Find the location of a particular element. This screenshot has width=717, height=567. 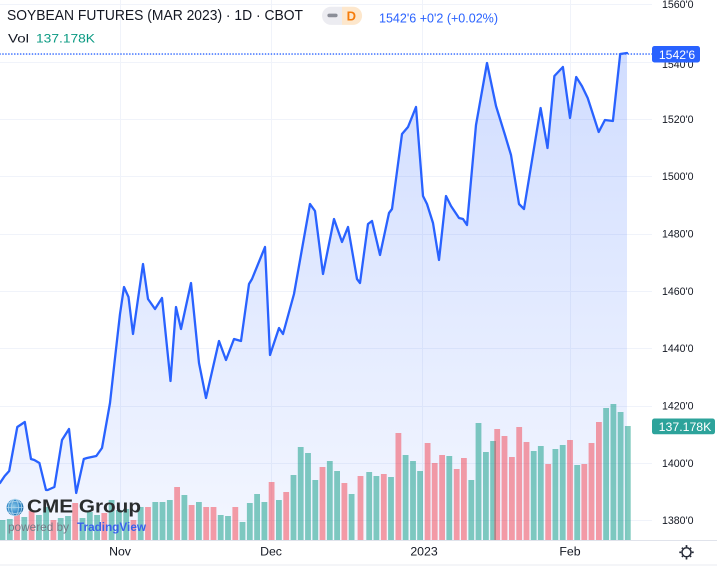

svg-text: 1380'0 is located at coordinates (678, 521).